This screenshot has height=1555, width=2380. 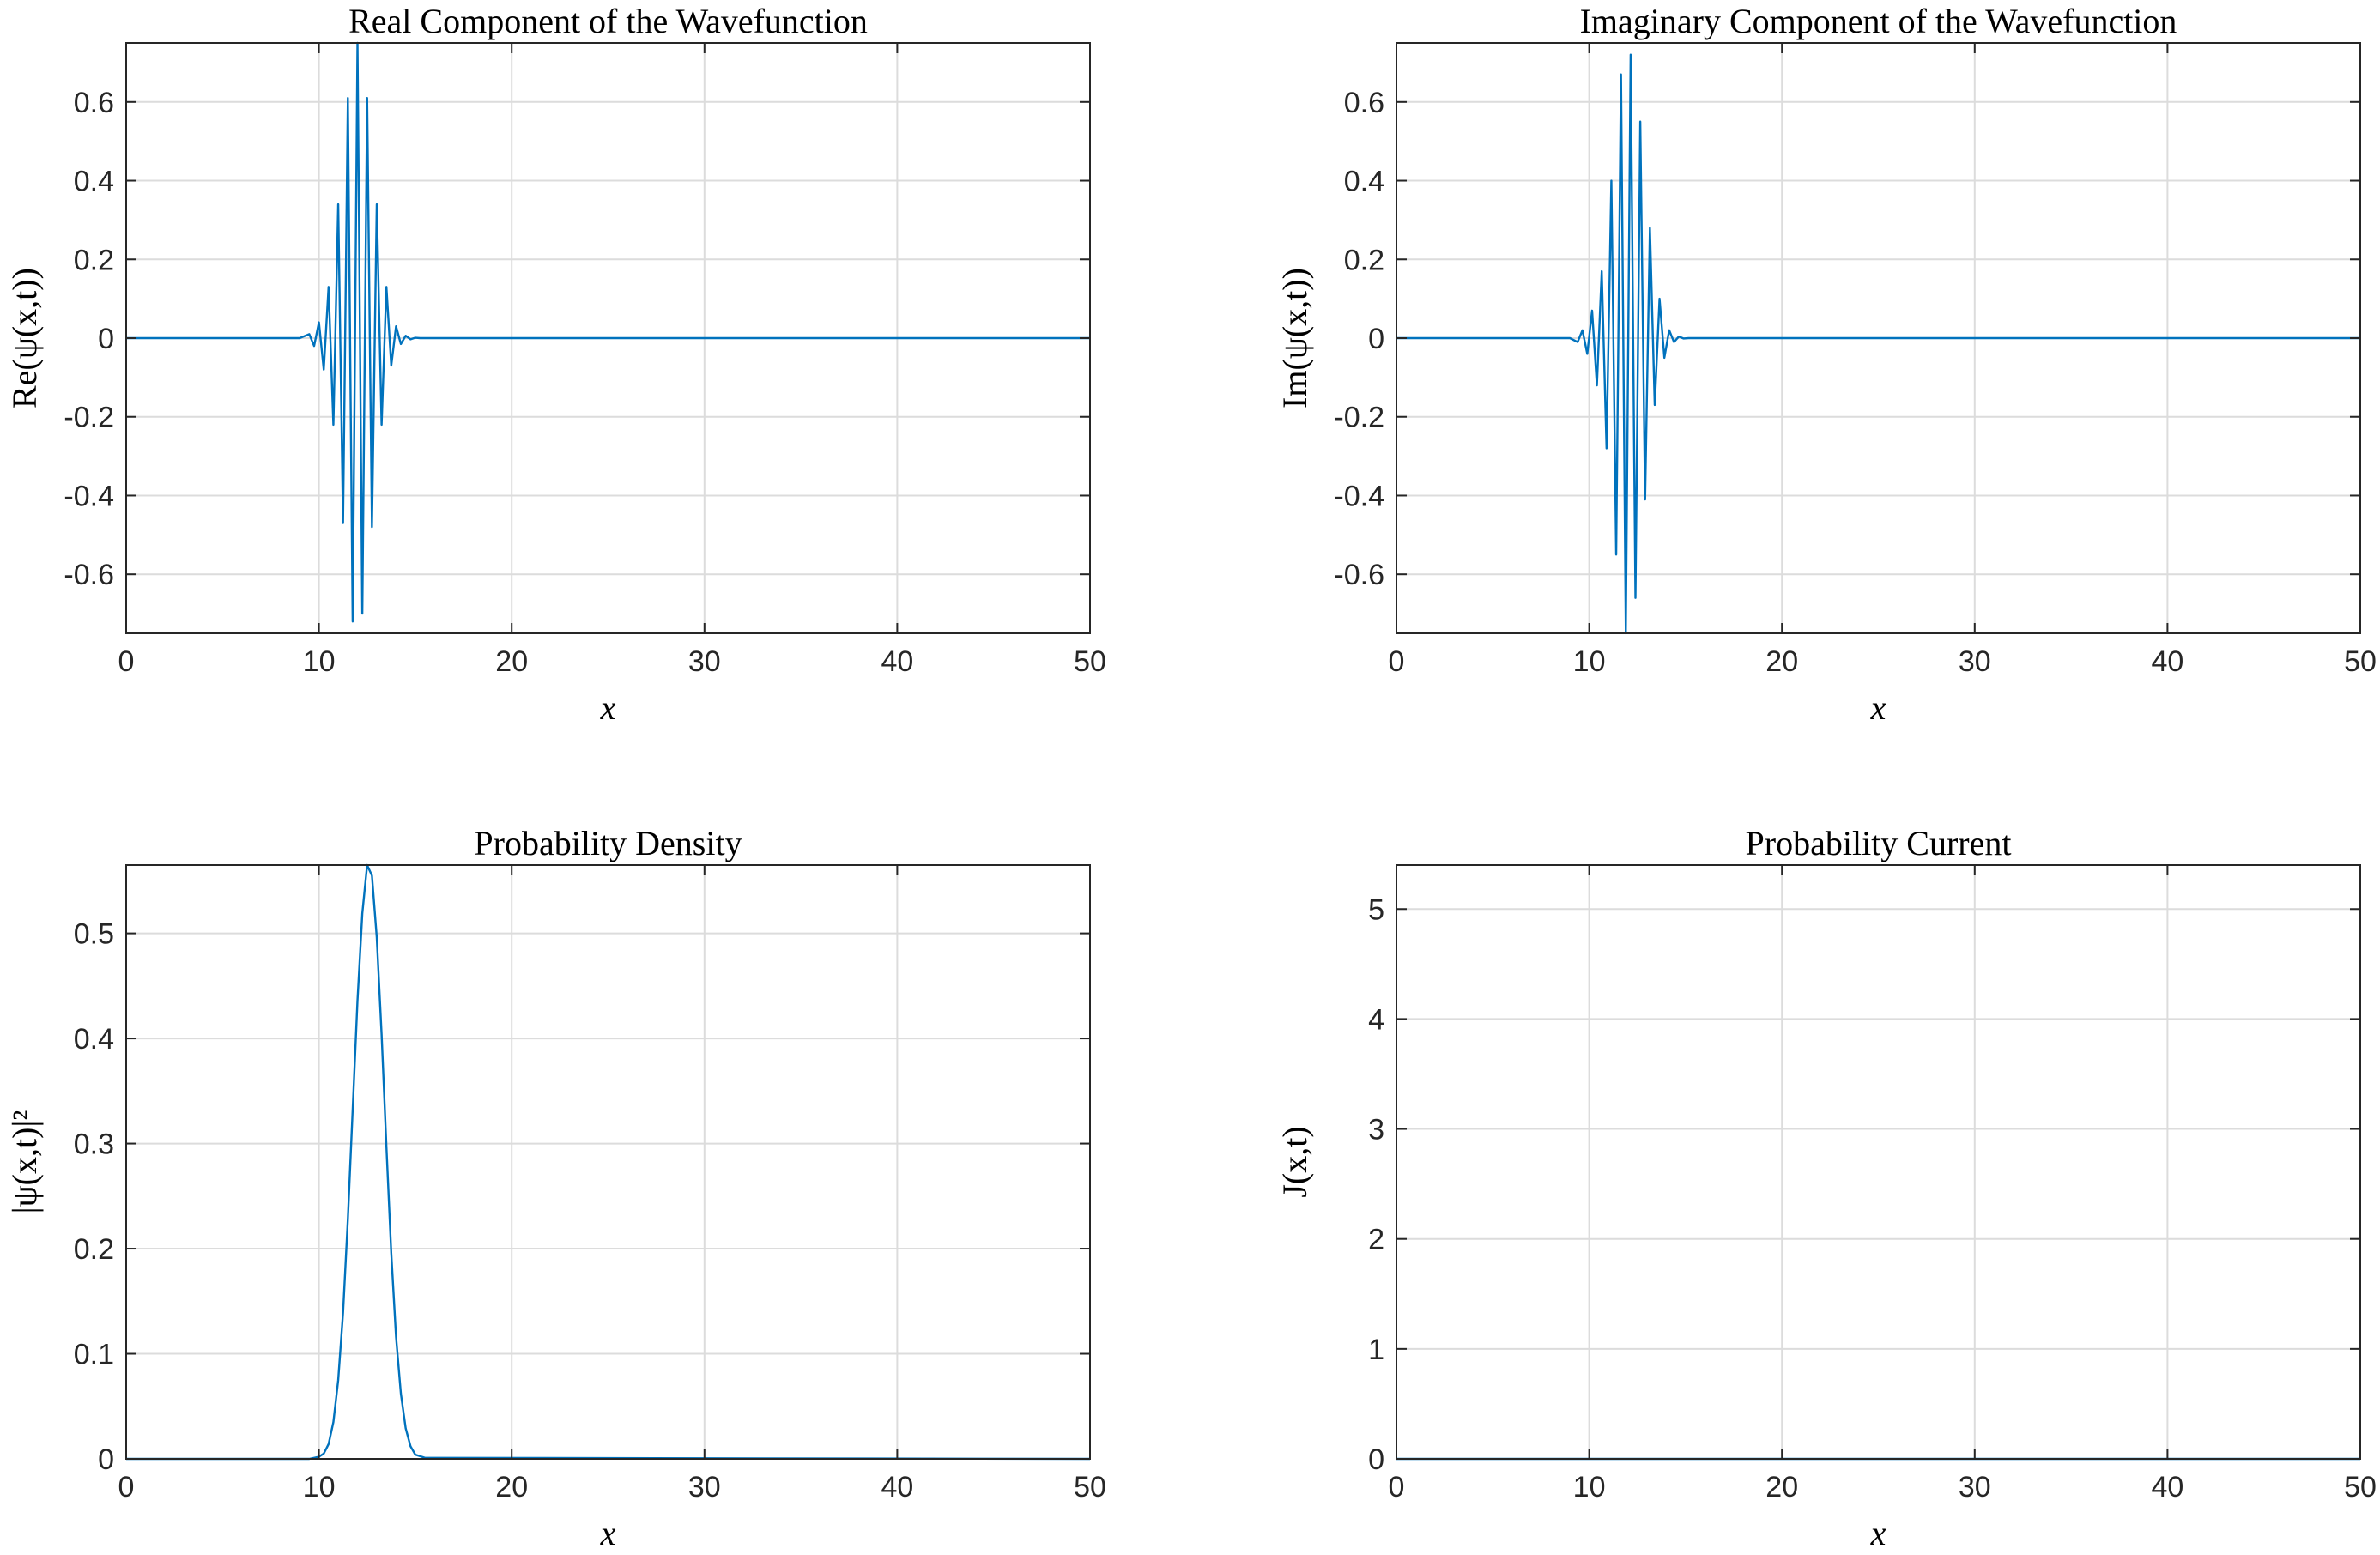 I want to click on density-y-tick-label: 0, so click(x=106, y=1459).